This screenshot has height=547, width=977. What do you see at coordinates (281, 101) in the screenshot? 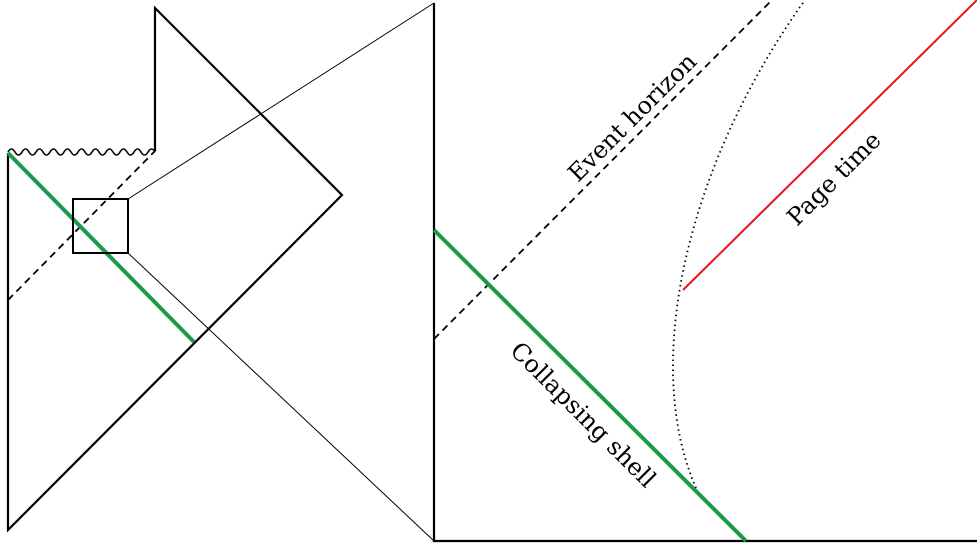
I see `zoom-connector-top` at bounding box center [281, 101].